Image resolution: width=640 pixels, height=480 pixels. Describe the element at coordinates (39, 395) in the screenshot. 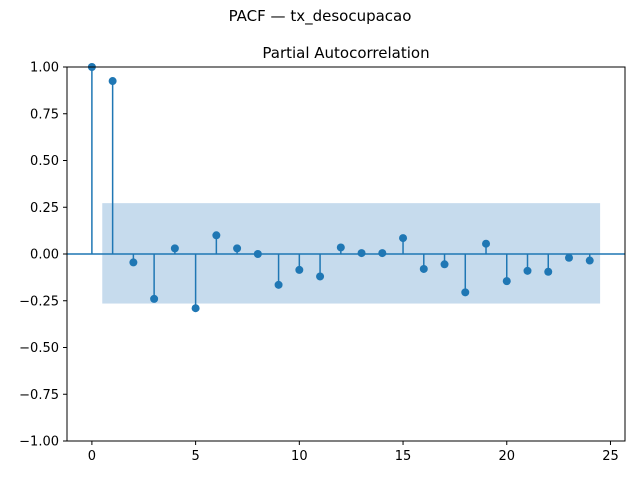

I see `y-tick-label: −0.75` at that location.